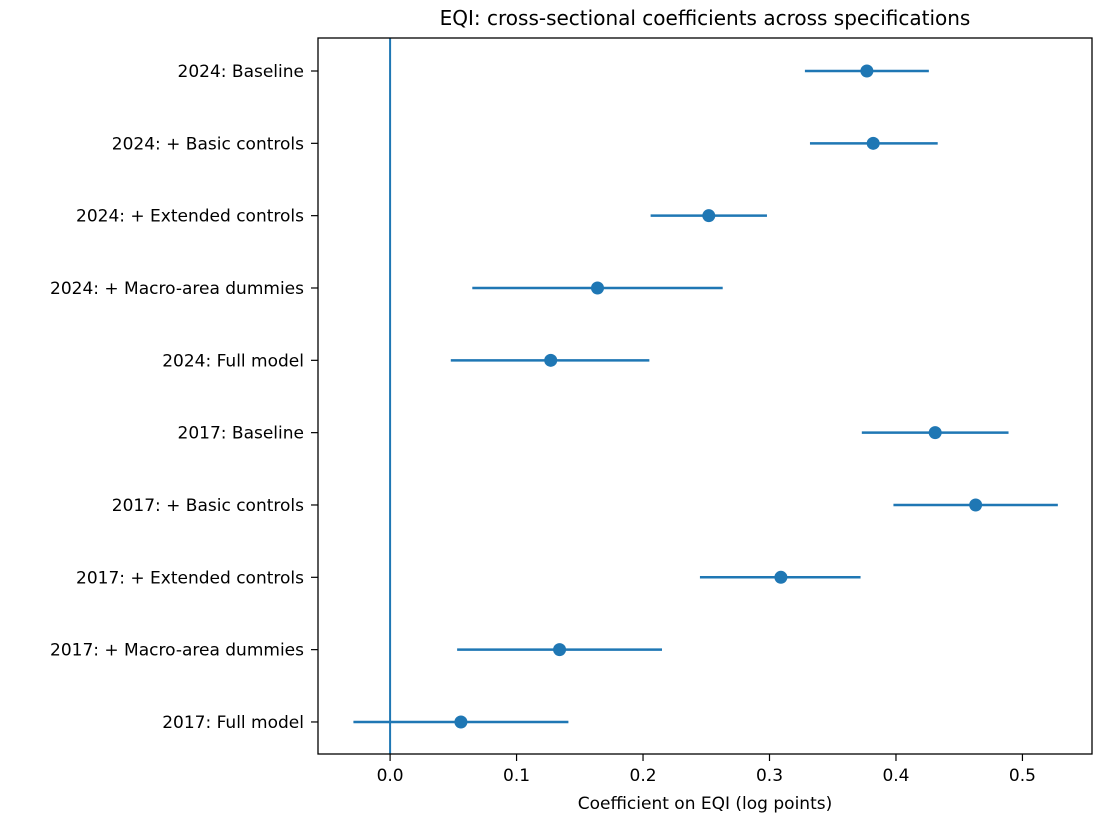 This screenshot has width=1093, height=817. What do you see at coordinates (177, 289) in the screenshot?
I see `y-tick-label: 2024: + Macro-area dummies` at bounding box center [177, 289].